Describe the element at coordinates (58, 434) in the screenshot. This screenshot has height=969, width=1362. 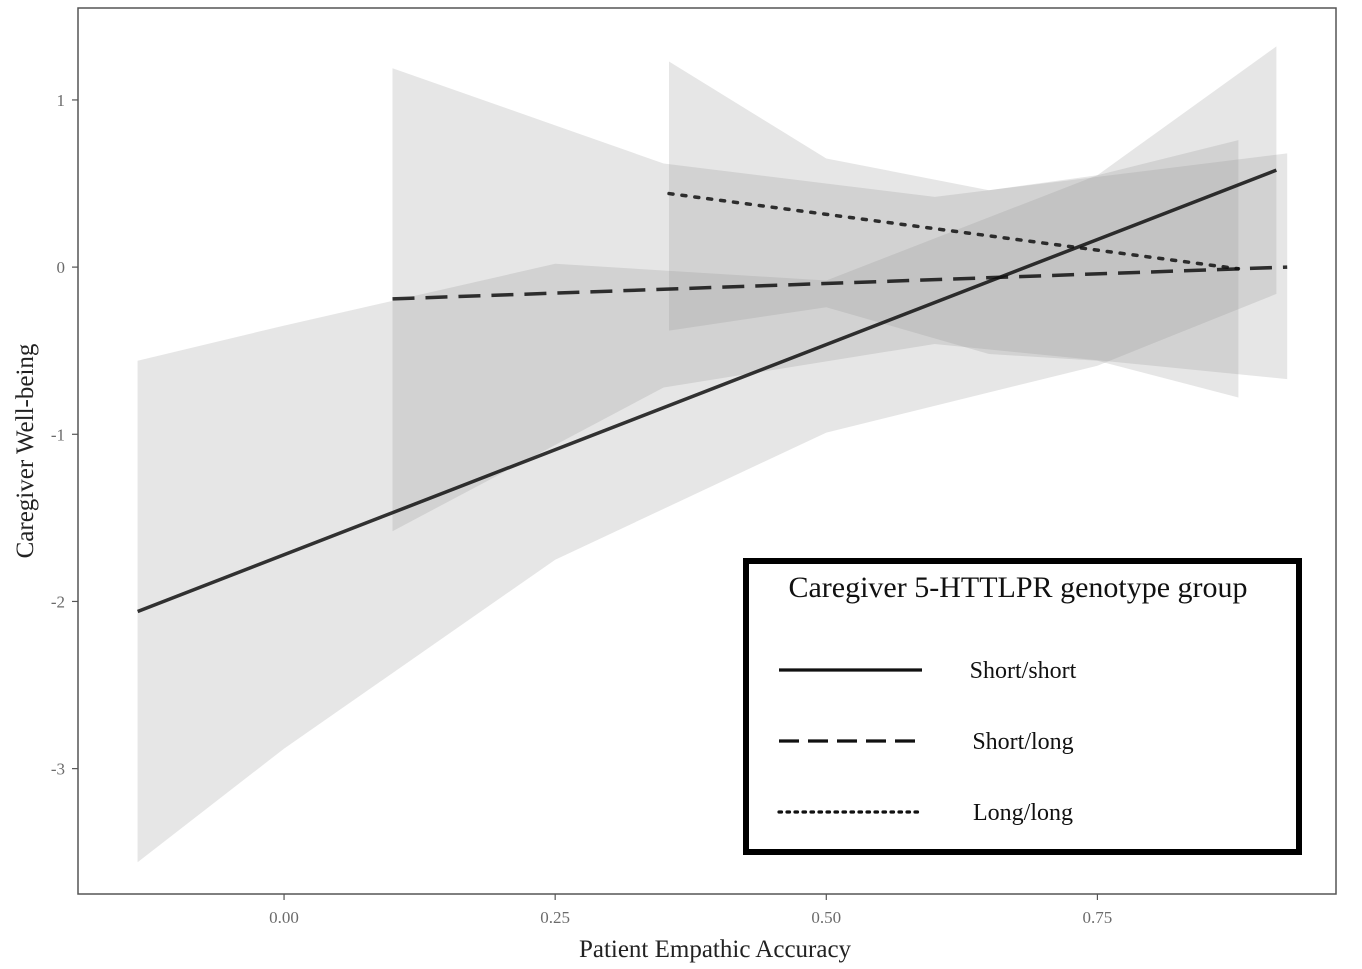
I see `y-tick-label-2: -1` at that location.